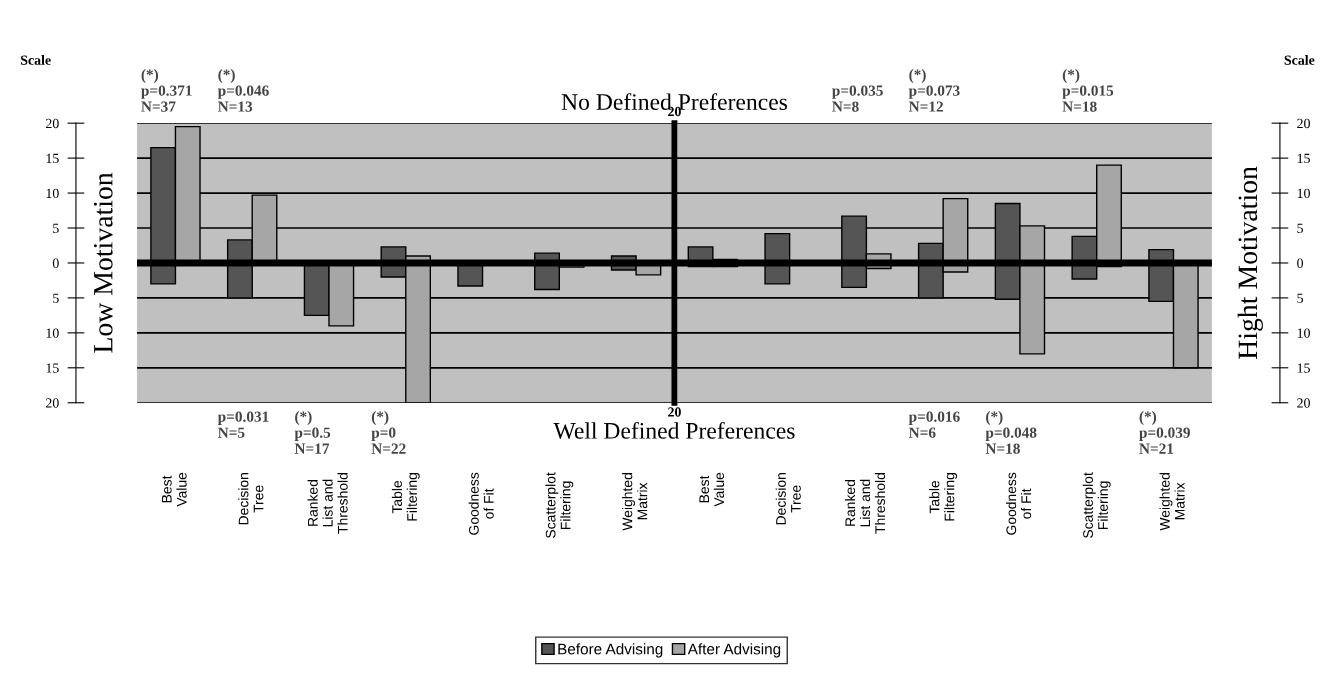 This screenshot has height=692, width=1323. What do you see at coordinates (734, 650) in the screenshot?
I see `legend-label: After Advising` at bounding box center [734, 650].